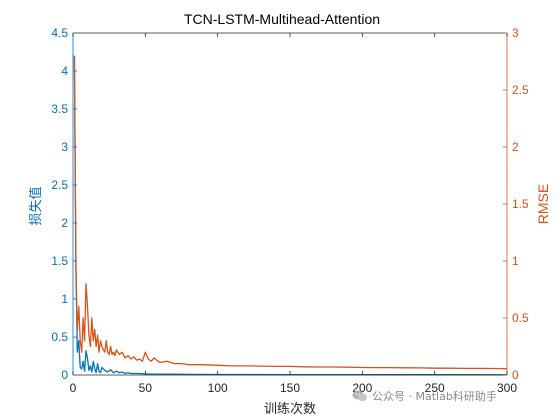 The height and width of the screenshot is (420, 560). Describe the element at coordinates (59, 185) in the screenshot. I see `y-tick-label-left: 2.5` at that location.